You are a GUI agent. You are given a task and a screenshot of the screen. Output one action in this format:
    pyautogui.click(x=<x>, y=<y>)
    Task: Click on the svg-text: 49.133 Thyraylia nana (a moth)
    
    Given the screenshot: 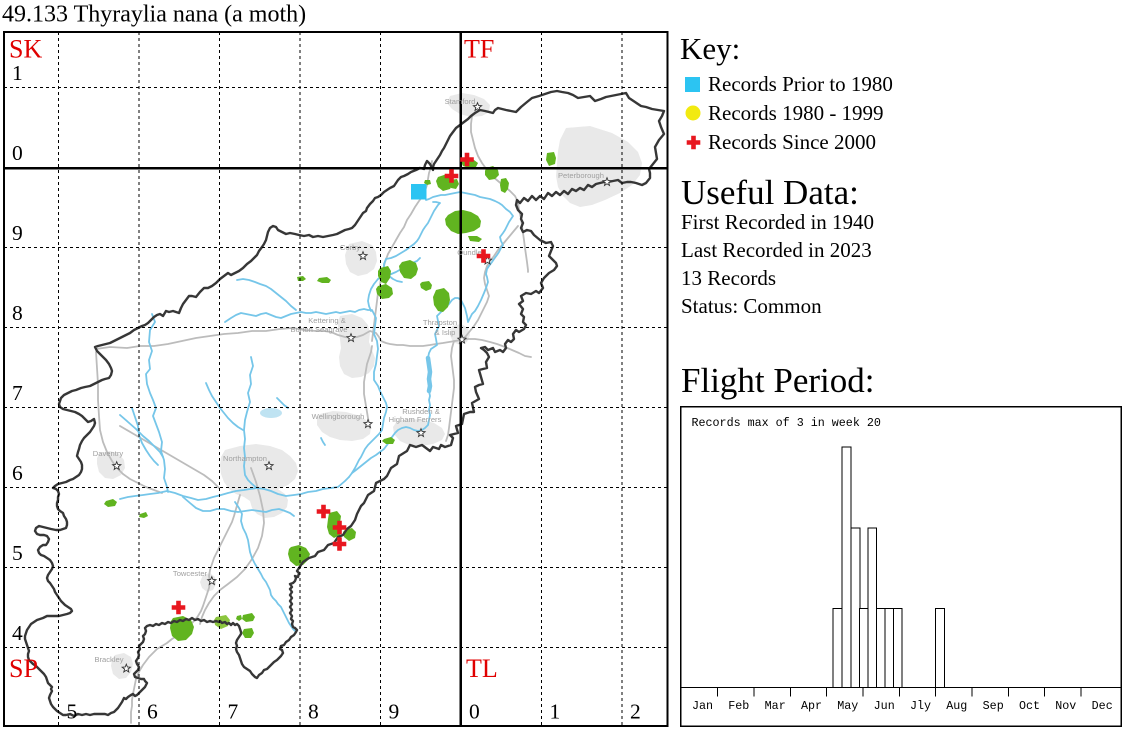 What is the action you would take?
    pyautogui.click(x=154, y=15)
    